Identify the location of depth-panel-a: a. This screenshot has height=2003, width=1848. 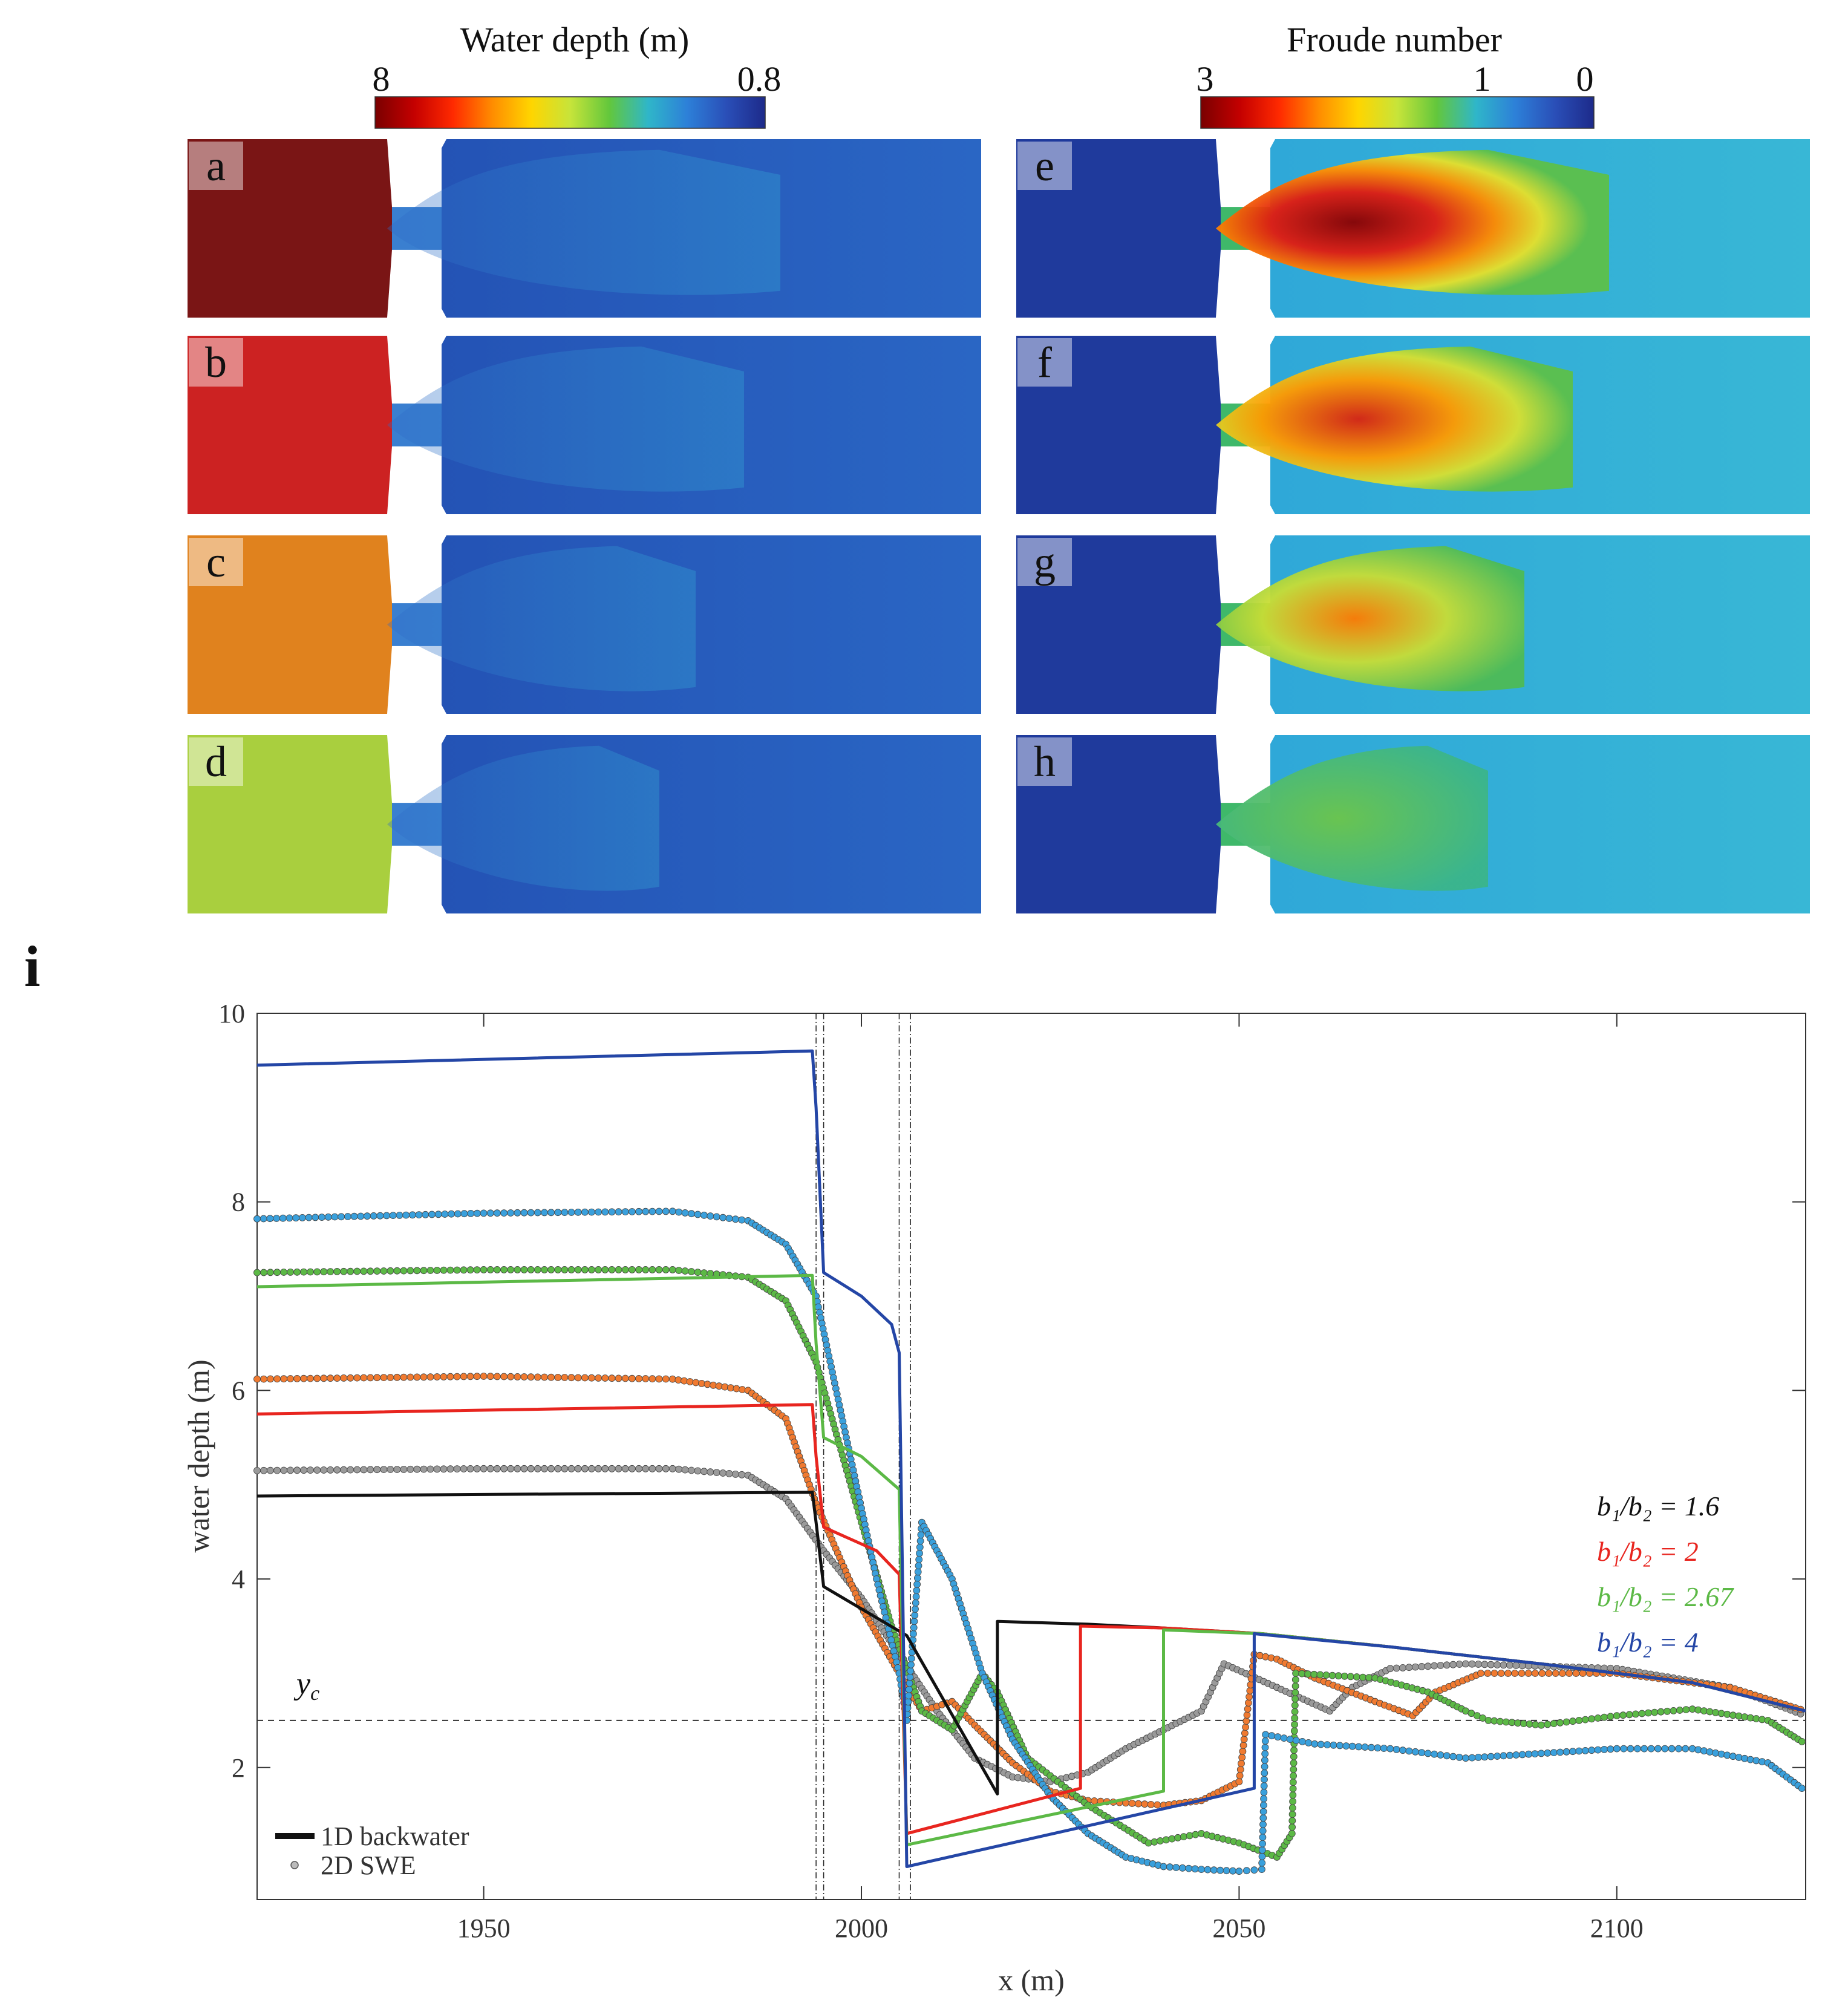
(584, 228).